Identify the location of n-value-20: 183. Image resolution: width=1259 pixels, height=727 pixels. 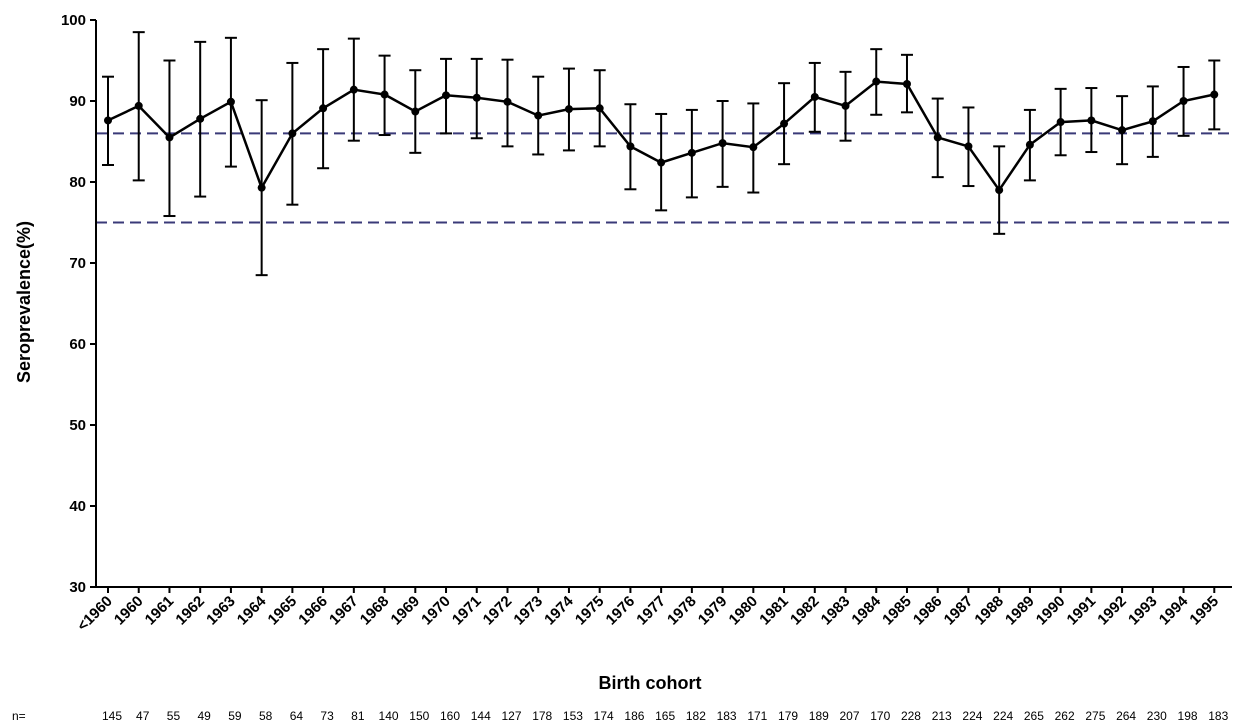
(727, 716).